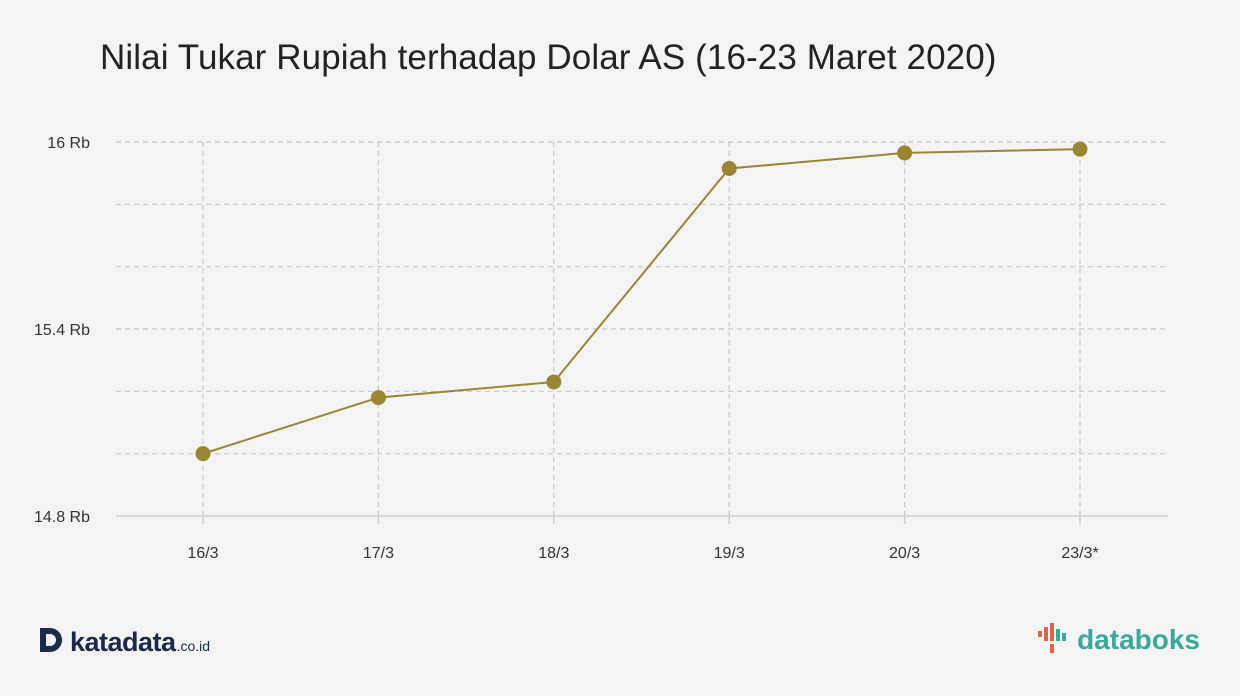  What do you see at coordinates (553, 553) in the screenshot?
I see `x-tick-label: 18/3` at bounding box center [553, 553].